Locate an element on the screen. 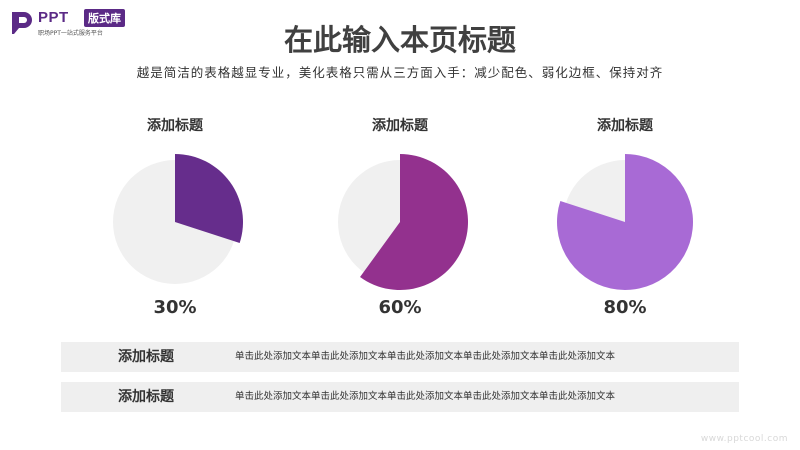 This screenshot has height=450, width=800. pie-percent: 80% is located at coordinates (625, 307).